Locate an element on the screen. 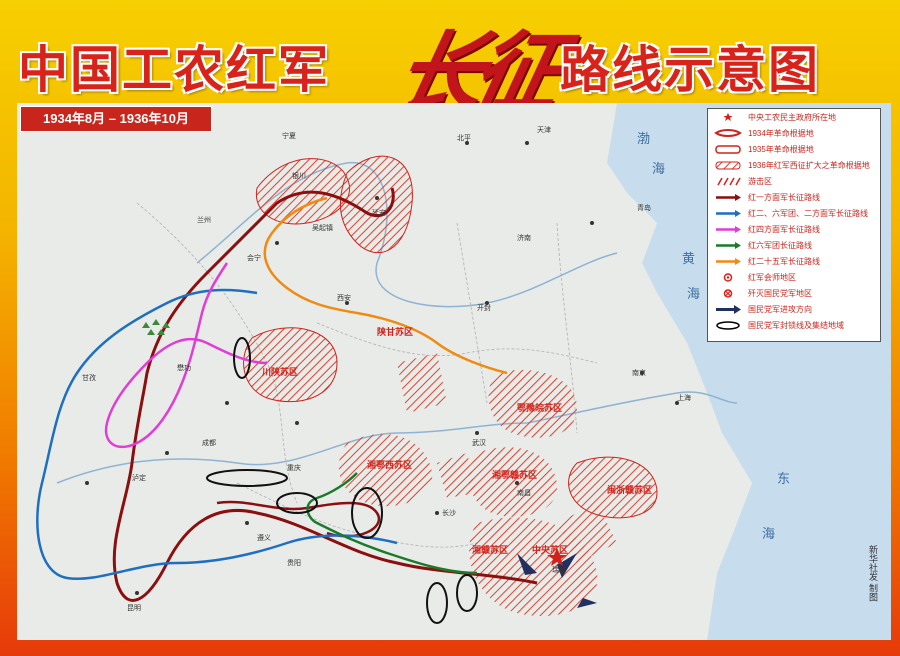  date-range-badge: 1934年8月 – 1936年10月 is located at coordinates (116, 119).